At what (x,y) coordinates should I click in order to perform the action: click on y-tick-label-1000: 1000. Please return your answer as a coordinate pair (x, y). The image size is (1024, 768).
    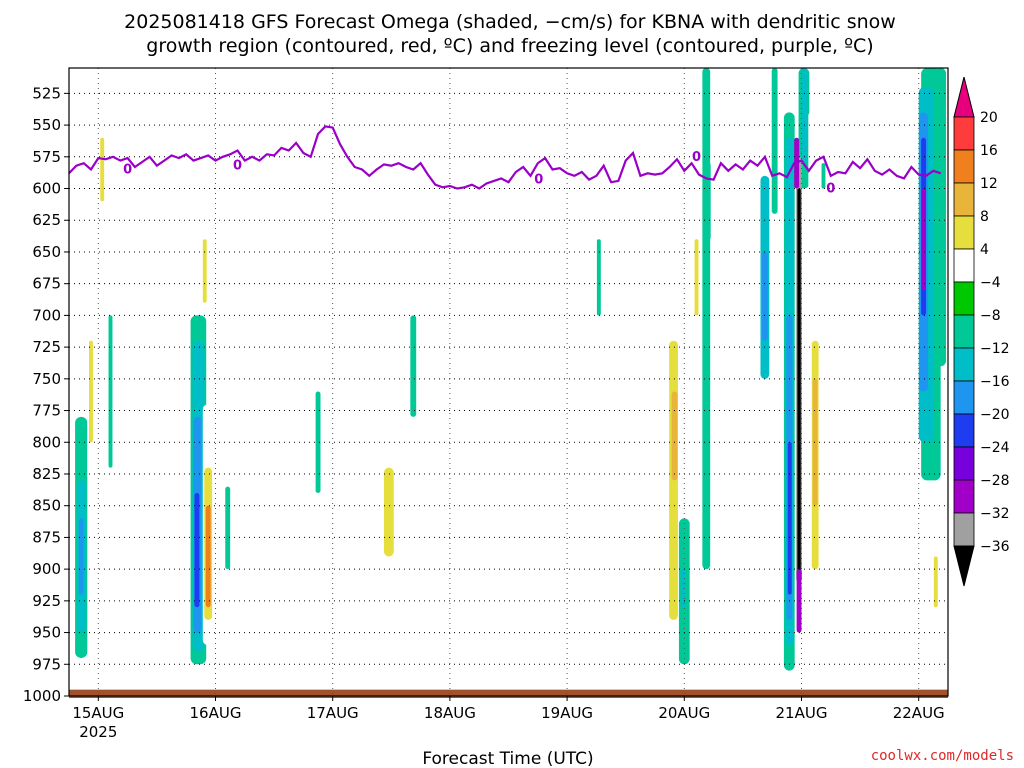
    Looking at the image, I should click on (42, 696).